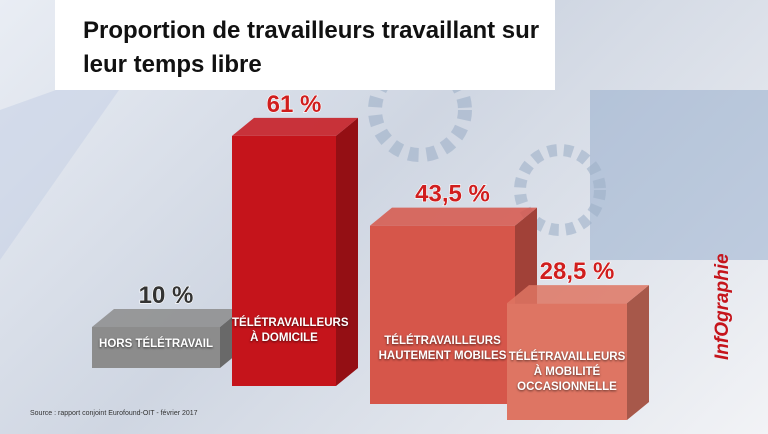 The width and height of the screenshot is (768, 434). What do you see at coordinates (70, 160) in the screenshot?
I see `decor` at bounding box center [70, 160].